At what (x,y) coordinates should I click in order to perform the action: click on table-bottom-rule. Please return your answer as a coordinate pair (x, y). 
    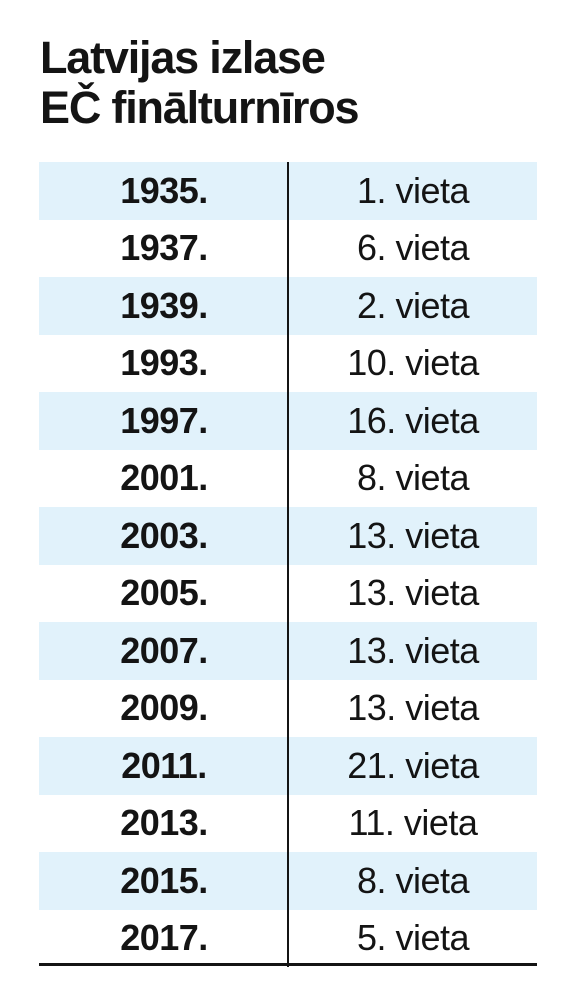
    Looking at the image, I should click on (288, 964).